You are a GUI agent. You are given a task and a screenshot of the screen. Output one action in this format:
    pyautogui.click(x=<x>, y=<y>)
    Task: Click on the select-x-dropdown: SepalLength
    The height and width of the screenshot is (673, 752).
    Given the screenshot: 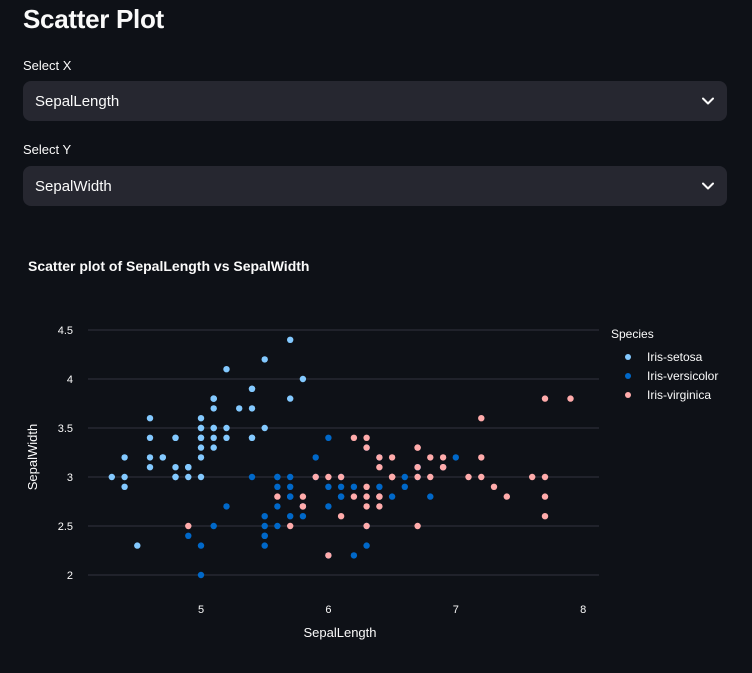 What is the action you would take?
    pyautogui.click(x=375, y=101)
    